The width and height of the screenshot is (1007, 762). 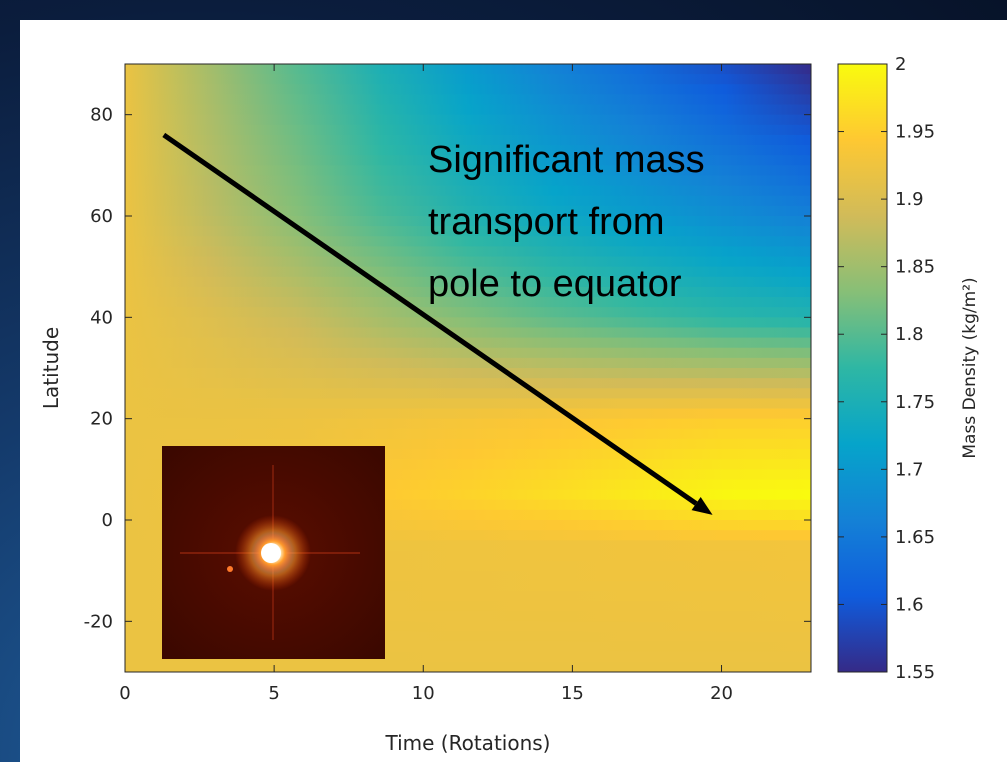 I want to click on colorbar-tick-label: 1.95, so click(x=915, y=132).